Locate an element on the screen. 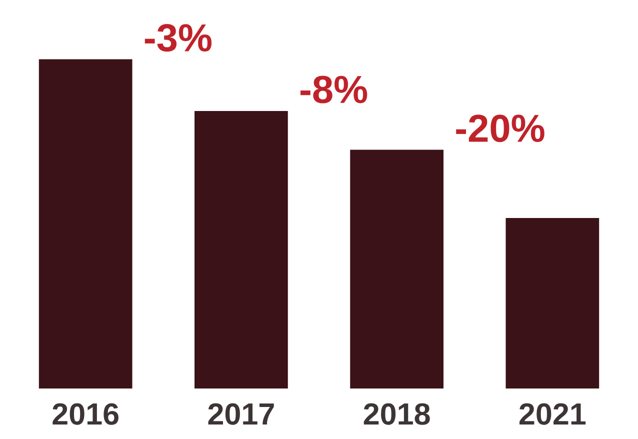  x-tick-label: 2017 is located at coordinates (241, 414).